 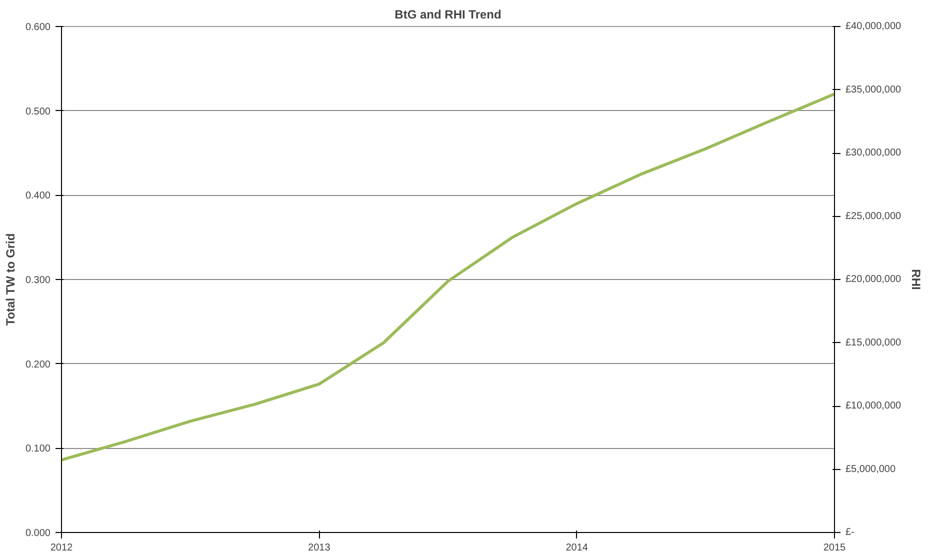 What do you see at coordinates (38, 196) in the screenshot?
I see `y-tick-label: 0.400` at bounding box center [38, 196].